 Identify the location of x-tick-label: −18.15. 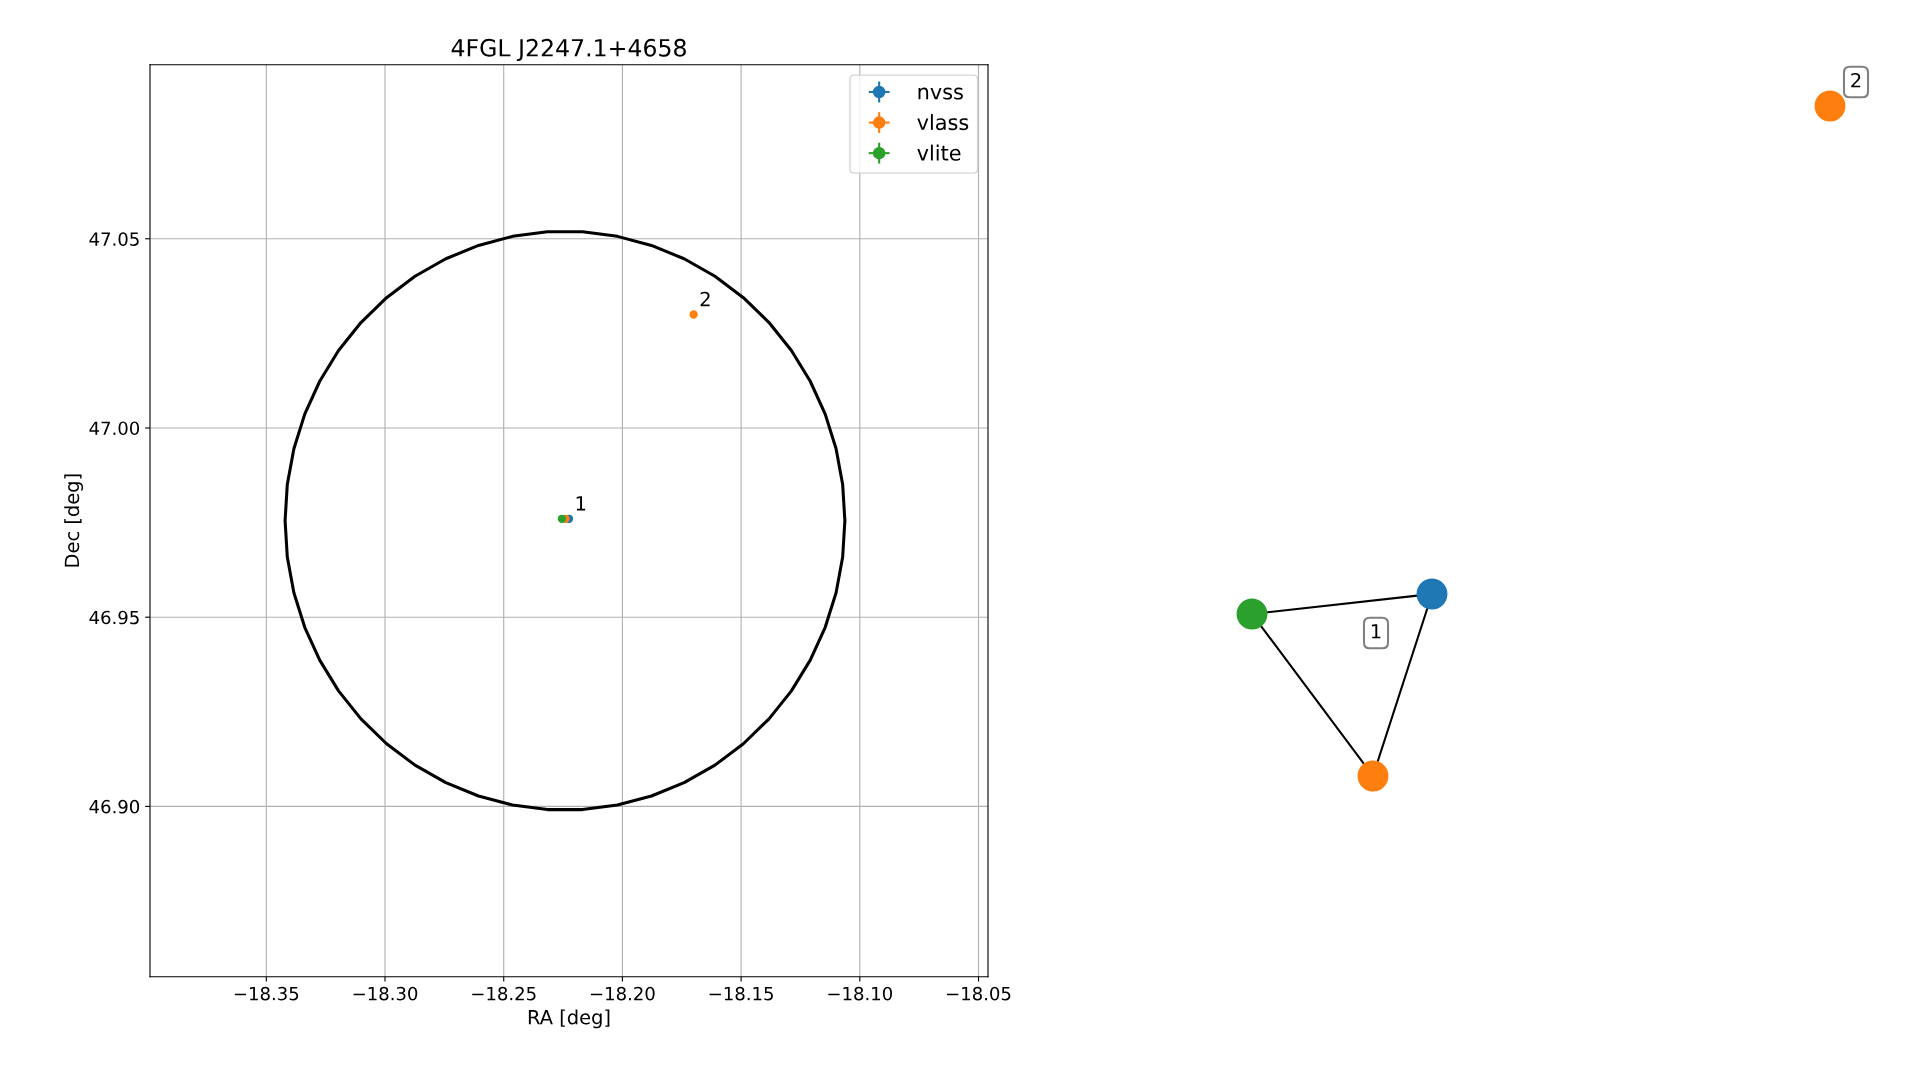
(741, 993).